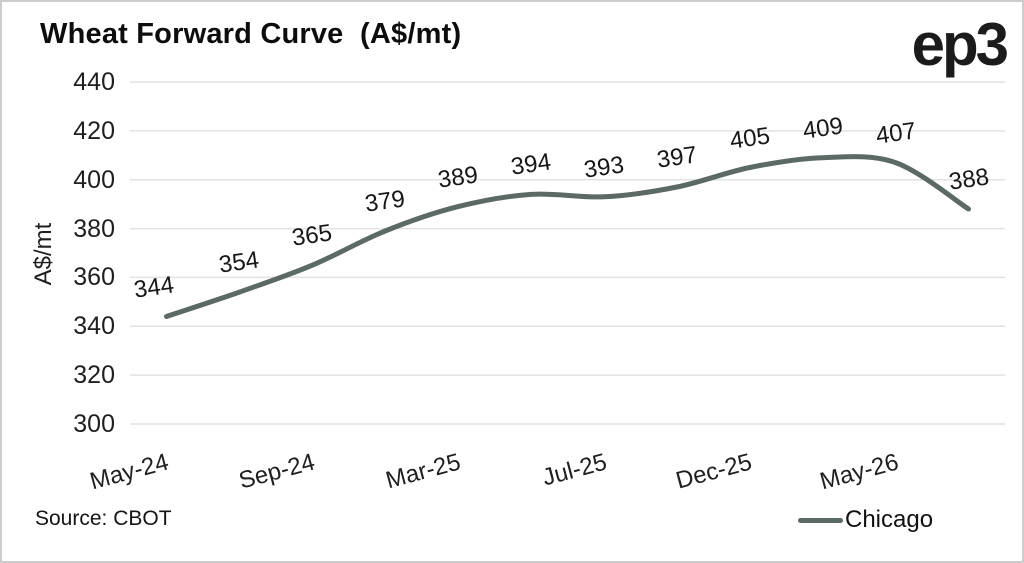 The height and width of the screenshot is (563, 1024). I want to click on y-tick-label: 440, so click(94, 82).